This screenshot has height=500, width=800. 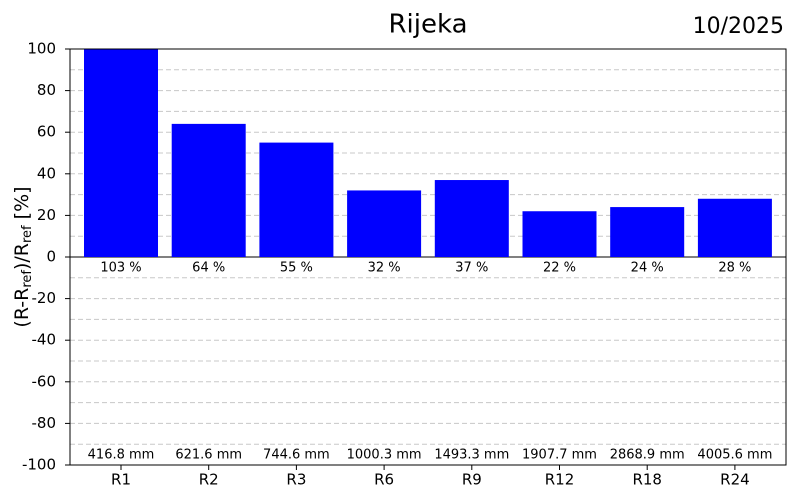 I want to click on chart-title: Rijeka, so click(x=427, y=25).